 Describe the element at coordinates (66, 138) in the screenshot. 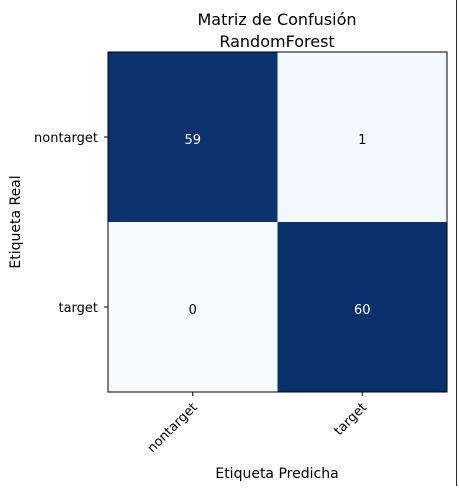

I see `y-tick-label-nontarget: nontarget` at that location.